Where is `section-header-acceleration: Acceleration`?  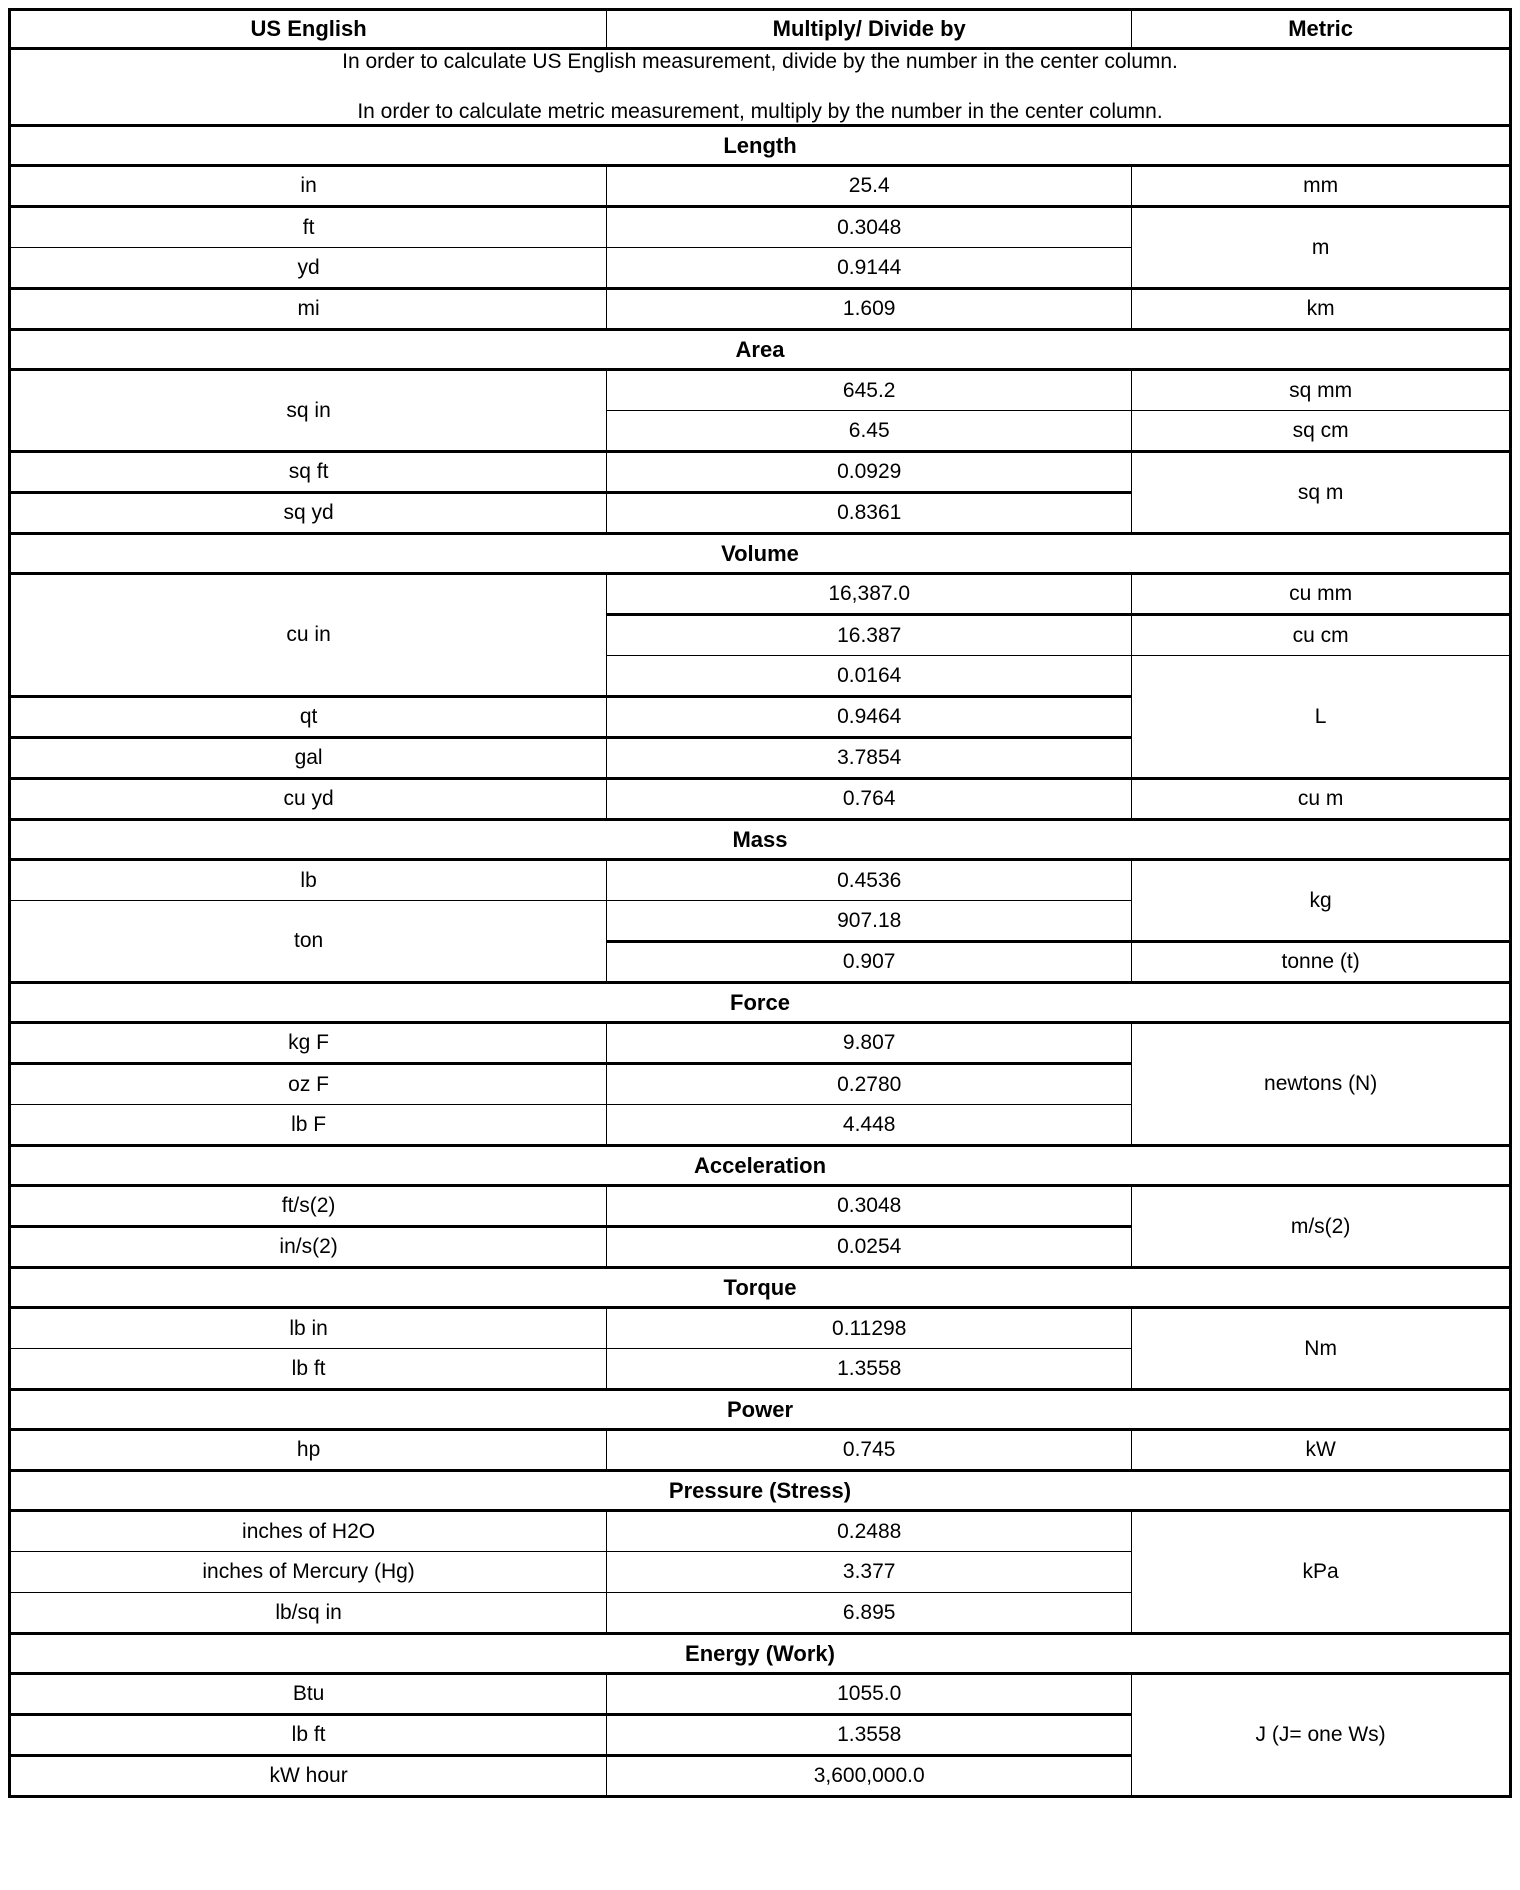
section-header-acceleration: Acceleration is located at coordinates (760, 1166).